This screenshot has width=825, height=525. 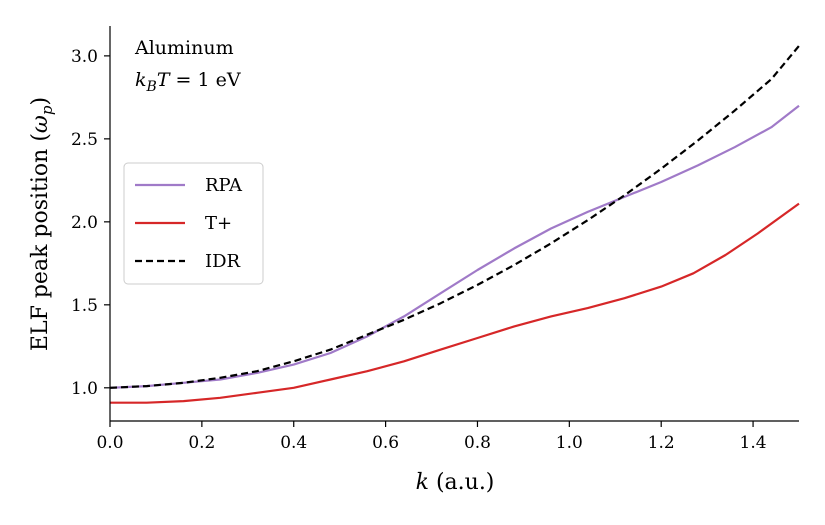 What do you see at coordinates (84, 57) in the screenshot?
I see `y-tick-label: 3.0` at bounding box center [84, 57].